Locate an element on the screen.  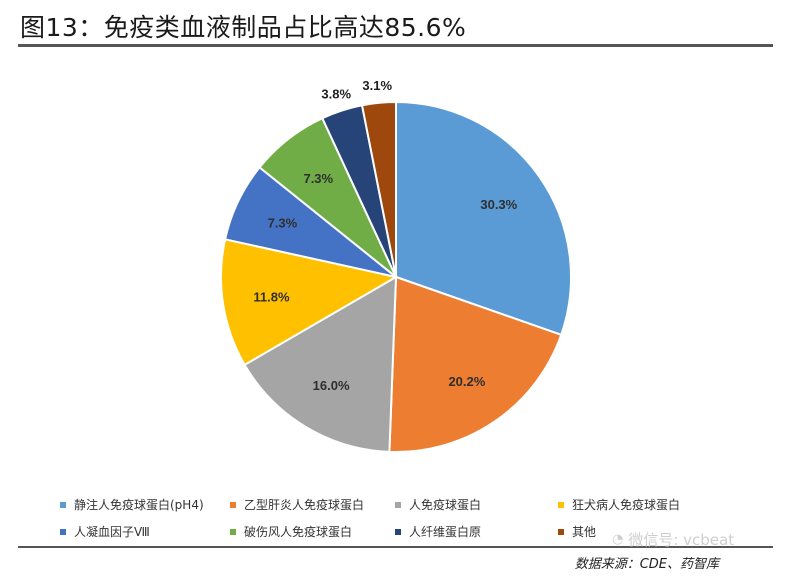
legend-label: 乙型肝炎人免疫球蛋白 is located at coordinates (304, 505).